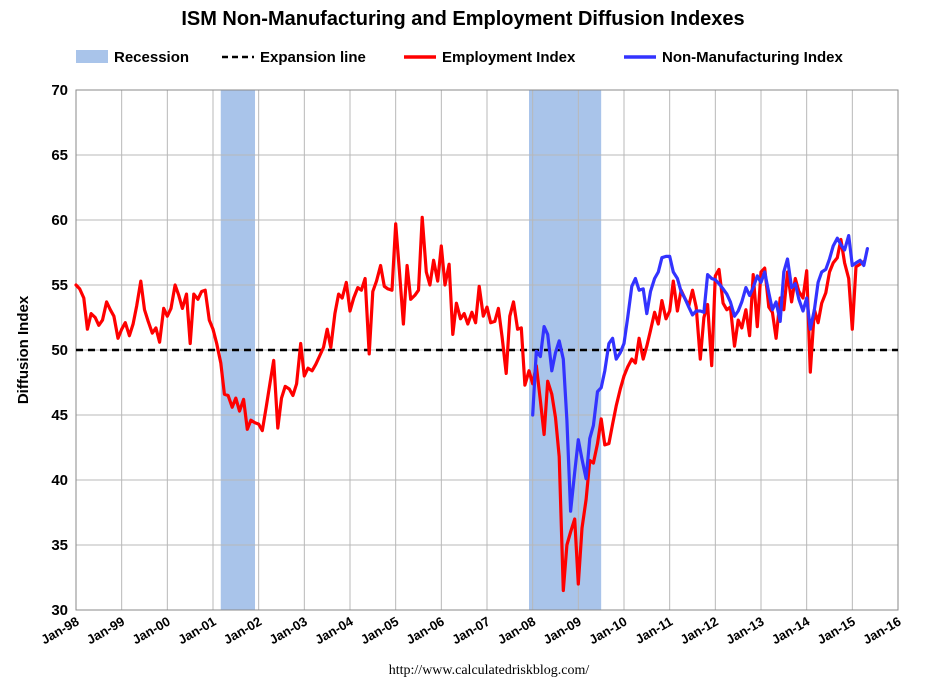 The width and height of the screenshot is (927, 686). What do you see at coordinates (59, 610) in the screenshot?
I see `y-tick-label: 30` at bounding box center [59, 610].